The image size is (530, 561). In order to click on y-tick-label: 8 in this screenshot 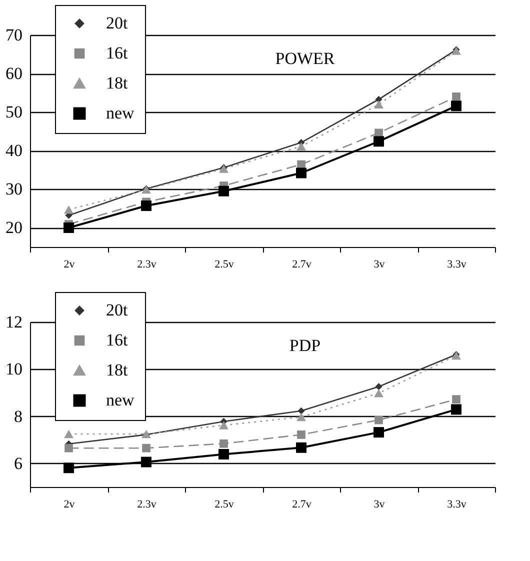, I will do `click(18, 416)`.